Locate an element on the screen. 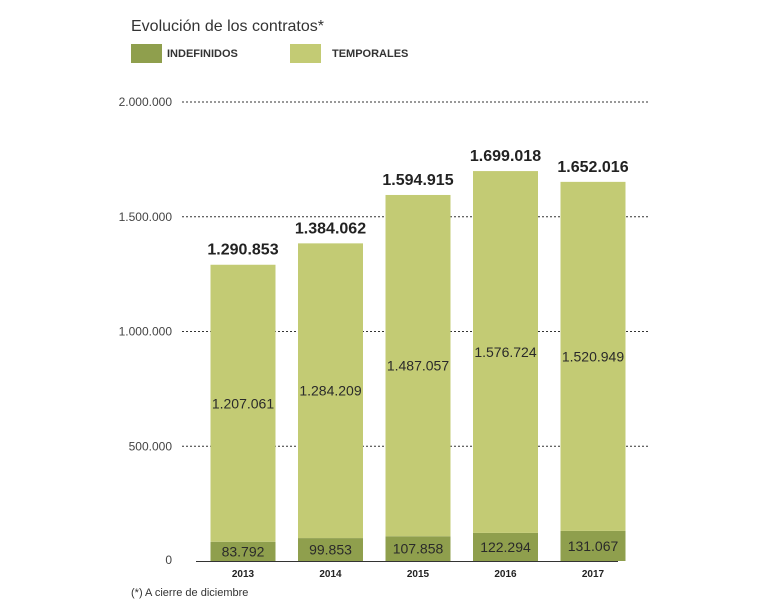  legend-swatch-temporales is located at coordinates (305, 53).